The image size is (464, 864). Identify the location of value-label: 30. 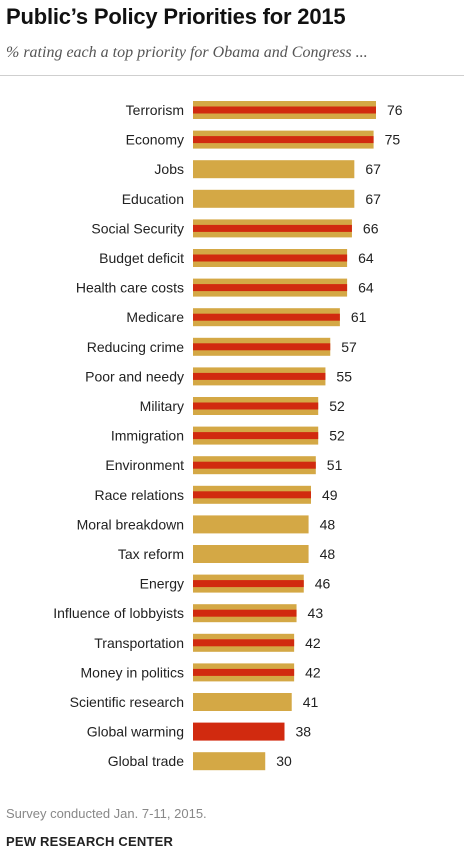
(284, 761).